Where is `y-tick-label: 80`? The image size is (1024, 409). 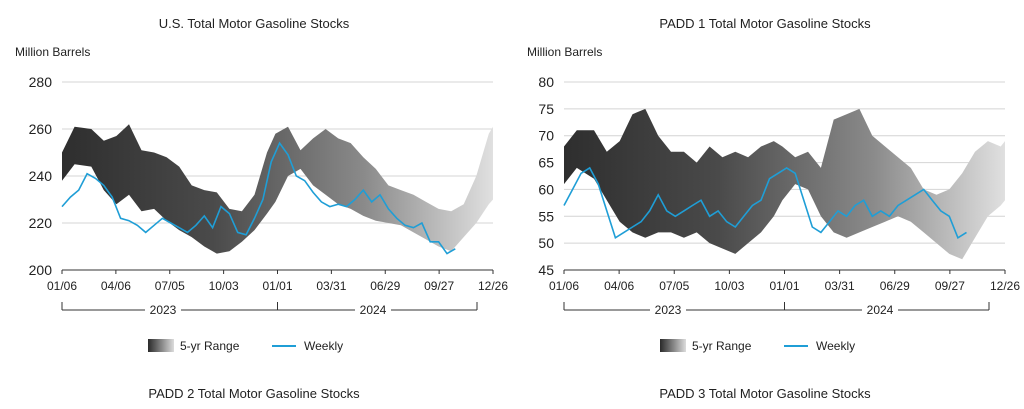 y-tick-label: 80 is located at coordinates (546, 82).